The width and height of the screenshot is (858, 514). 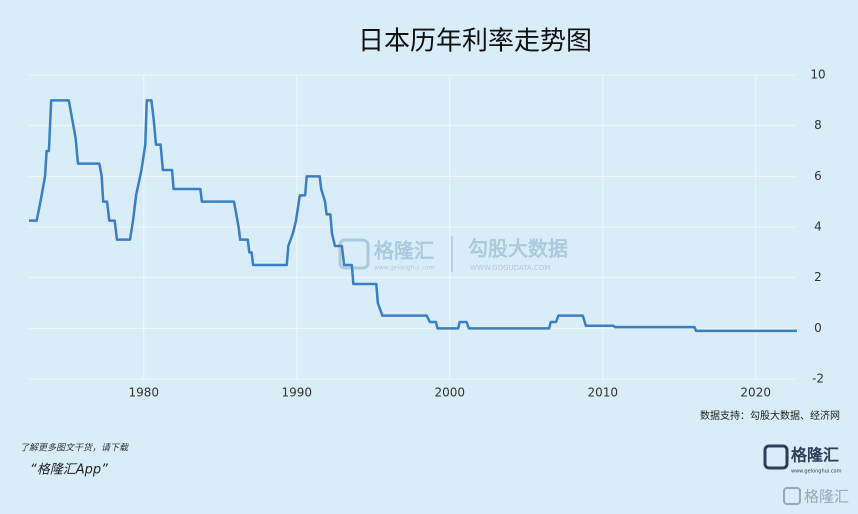 I want to click on x-tick-label: 1980, so click(x=143, y=393).